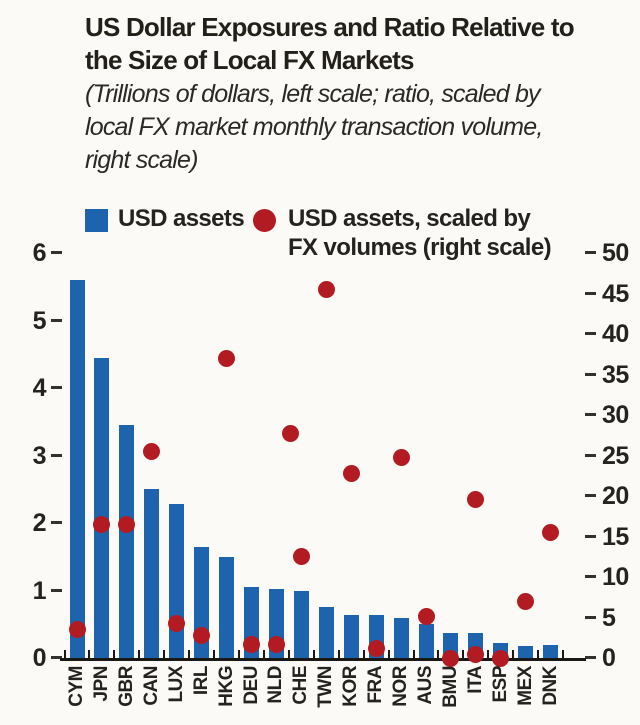 This screenshot has height=725, width=640. I want to click on category-label-AUS: AUS, so click(426, 685).